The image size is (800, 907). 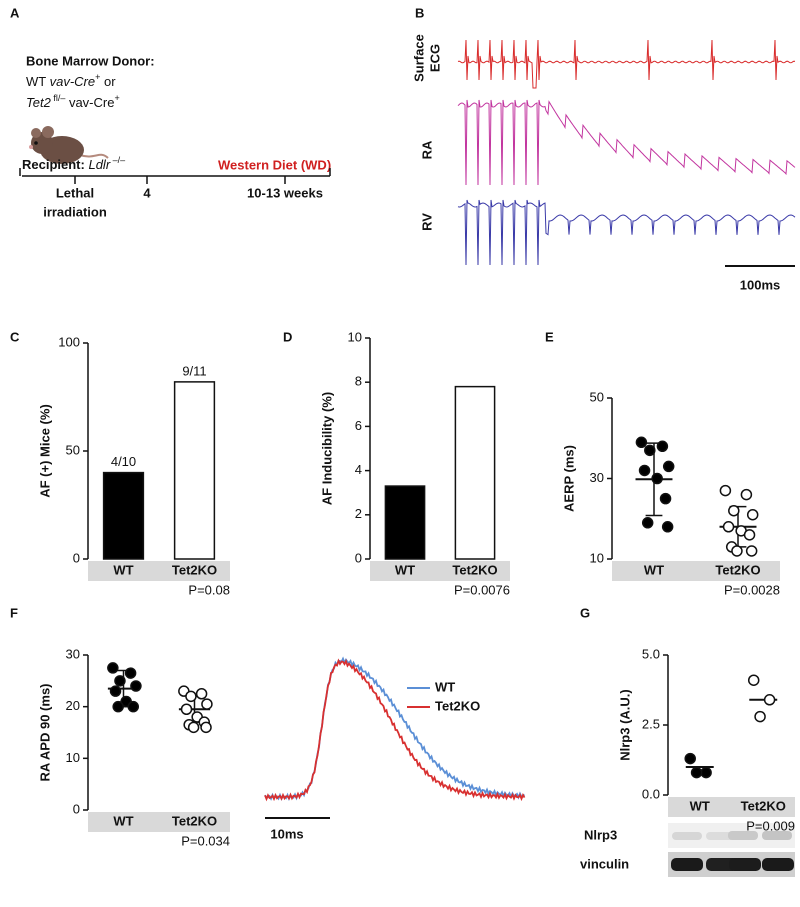 I want to click on panel-letter: C, so click(x=15, y=336).